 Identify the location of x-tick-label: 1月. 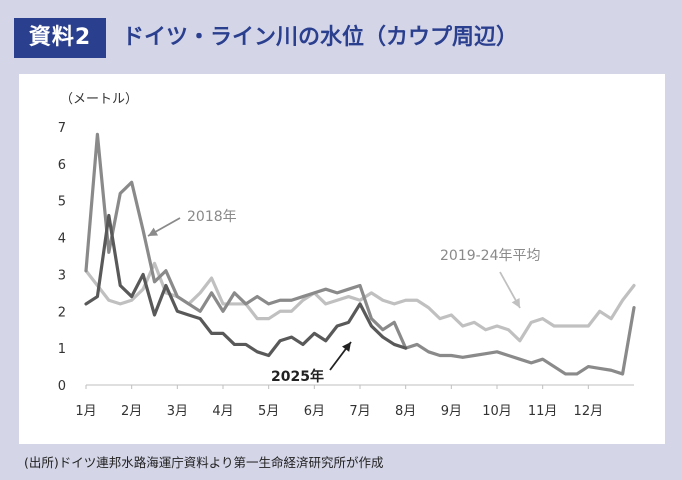
(85, 411).